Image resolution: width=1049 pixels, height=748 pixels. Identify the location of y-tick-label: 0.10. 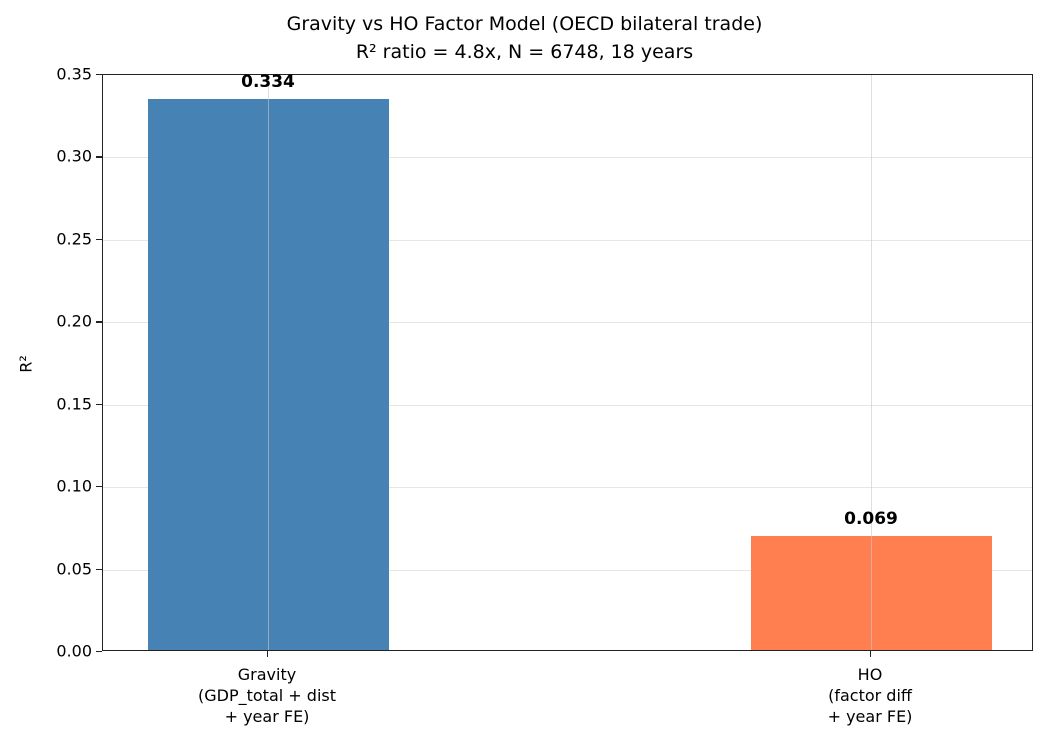
(74, 486).